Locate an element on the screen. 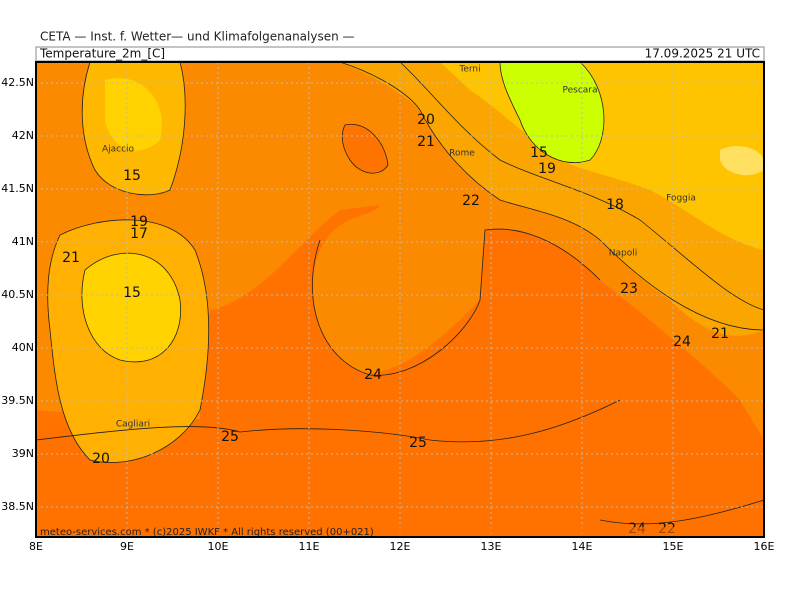  gargano is located at coordinates (742, 161).